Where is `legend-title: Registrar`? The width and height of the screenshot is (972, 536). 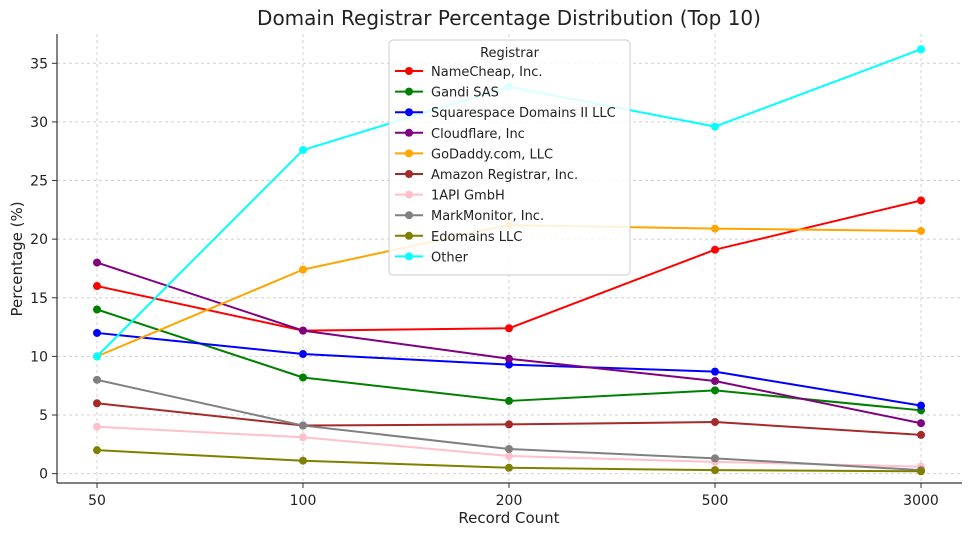 legend-title: Registrar is located at coordinates (509, 53).